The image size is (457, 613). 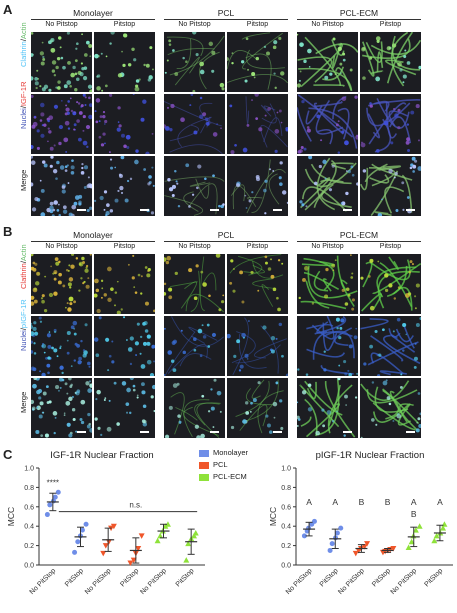 What do you see at coordinates (220, 464) in the screenshot?
I see `legend-label: PCL` at bounding box center [220, 464].